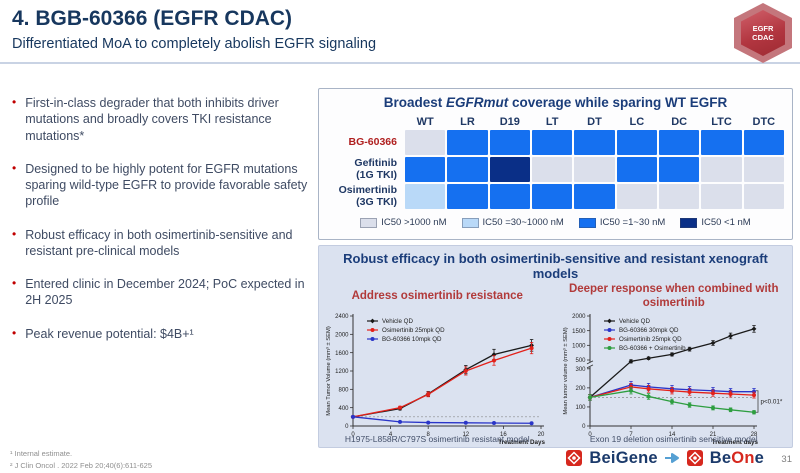  What do you see at coordinates (764, 122) in the screenshot?
I see `heatmap-column-header: DTC` at bounding box center [764, 122].